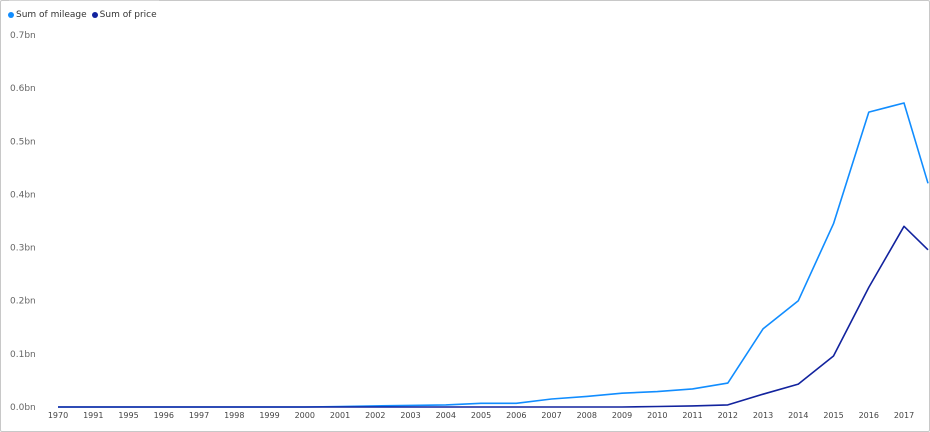 The height and width of the screenshot is (432, 930). What do you see at coordinates (481, 415) in the screenshot?
I see `x-tick-label: 2005` at bounding box center [481, 415].